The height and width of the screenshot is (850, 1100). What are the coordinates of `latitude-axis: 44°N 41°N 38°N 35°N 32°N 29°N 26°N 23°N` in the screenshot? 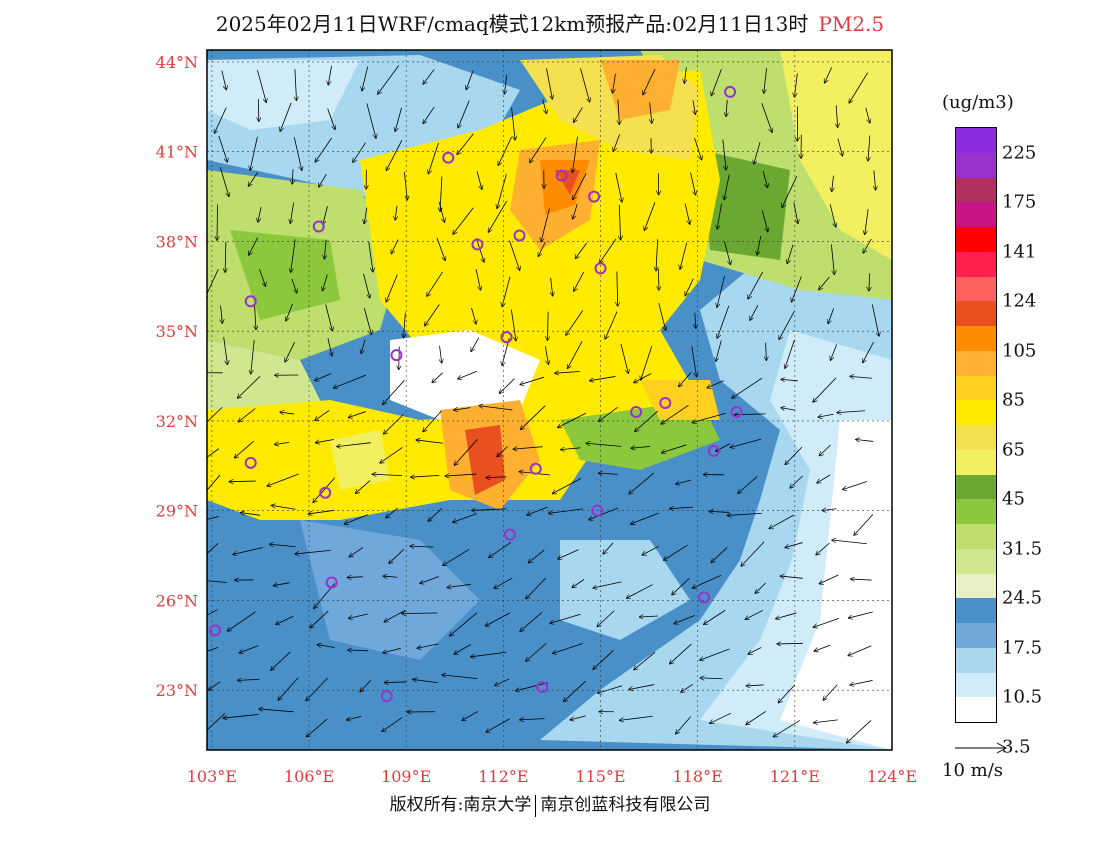 It's located at (177, 376).